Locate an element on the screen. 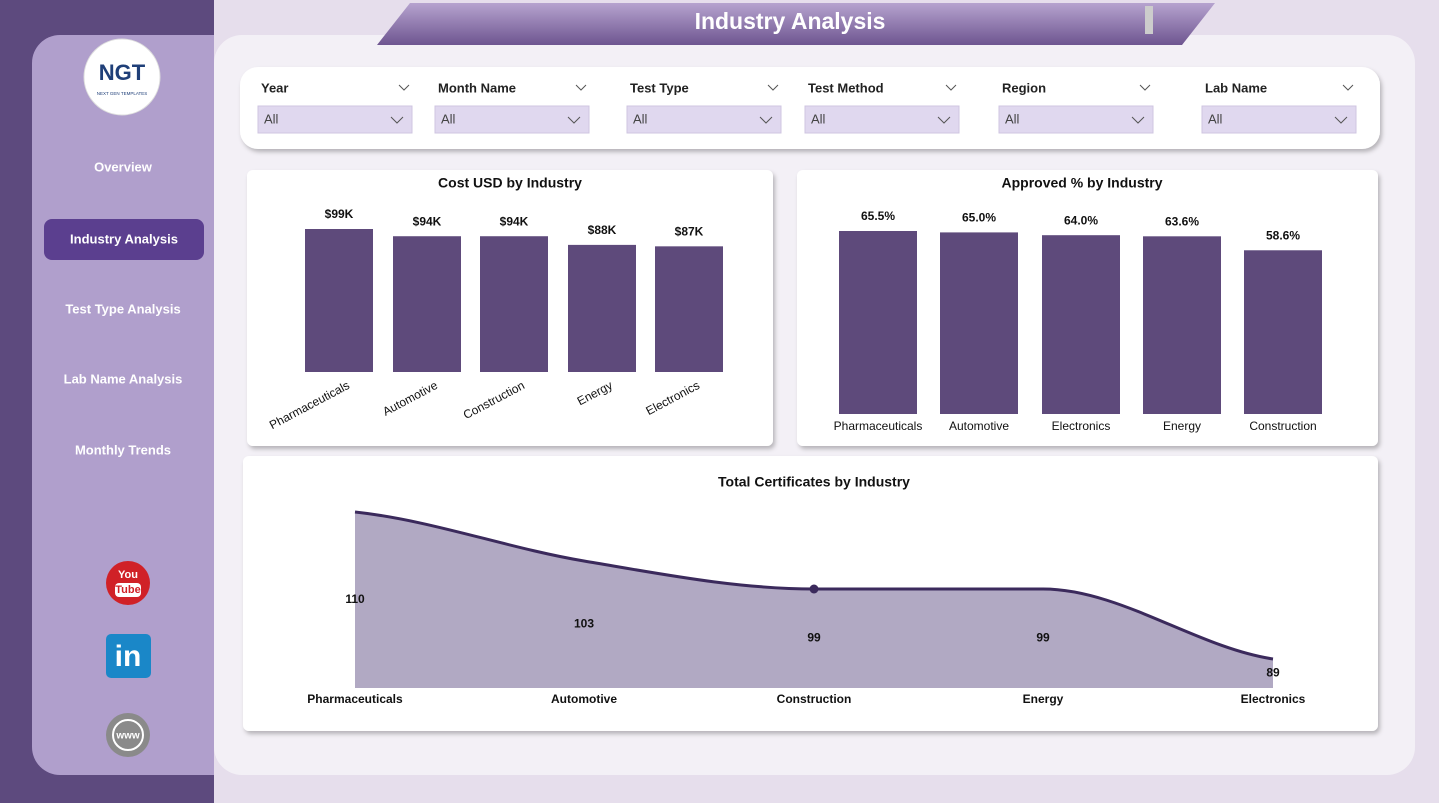 This screenshot has height=808, width=1439. data-label: 58.6% is located at coordinates (1283, 235).